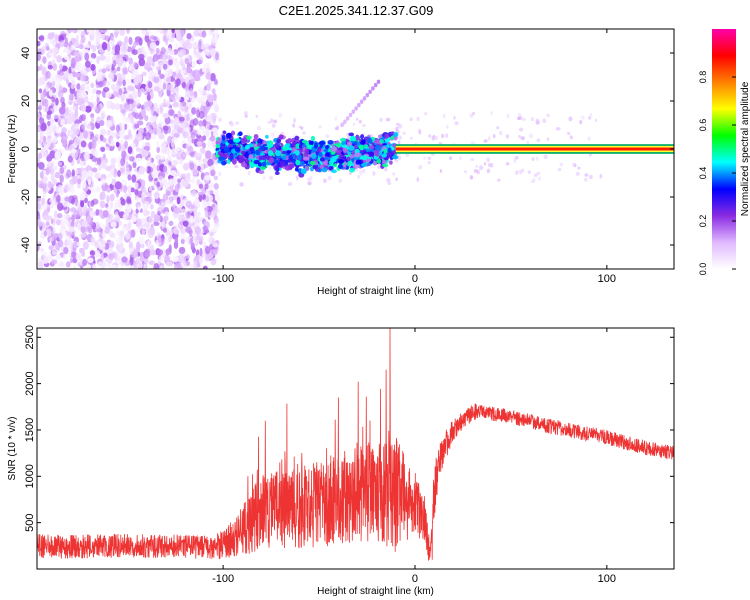  I want to click on chart-title: C2E1.2025.341.12.37.G09, so click(356, 10).